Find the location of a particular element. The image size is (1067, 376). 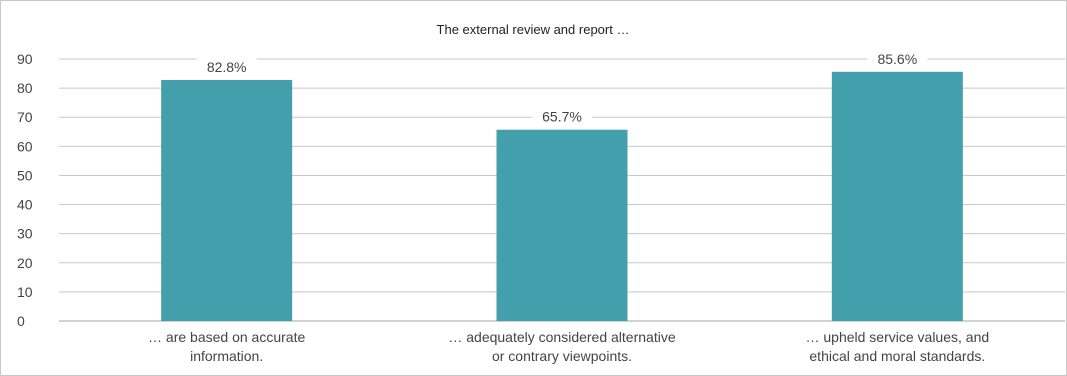

data-labels: 82.8% 65.7% 85.6% is located at coordinates (562, 87).